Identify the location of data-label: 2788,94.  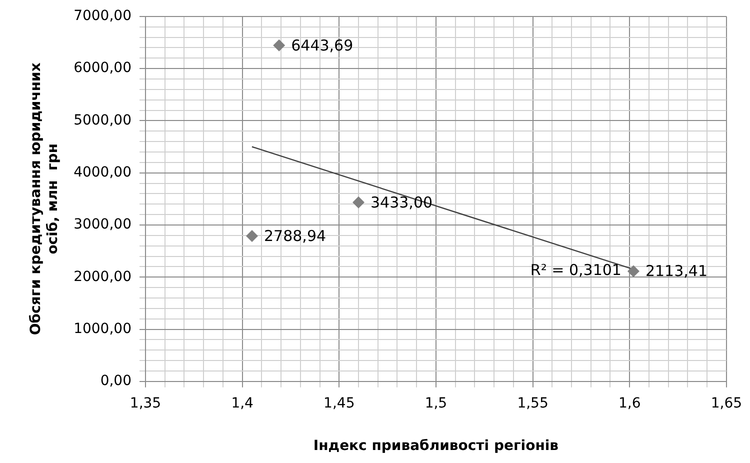
(295, 235).